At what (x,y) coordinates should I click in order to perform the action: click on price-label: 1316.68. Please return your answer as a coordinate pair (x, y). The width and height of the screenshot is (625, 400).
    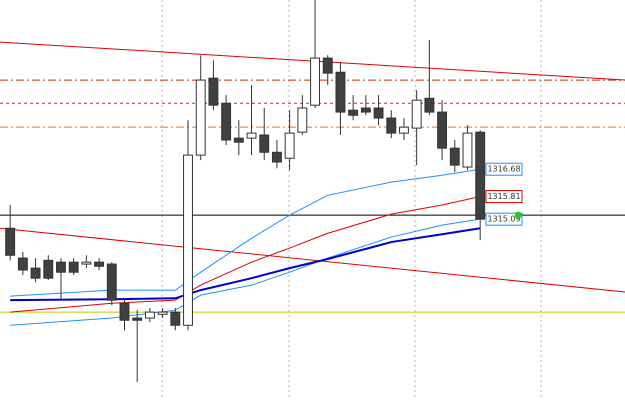
    Looking at the image, I should click on (503, 169).